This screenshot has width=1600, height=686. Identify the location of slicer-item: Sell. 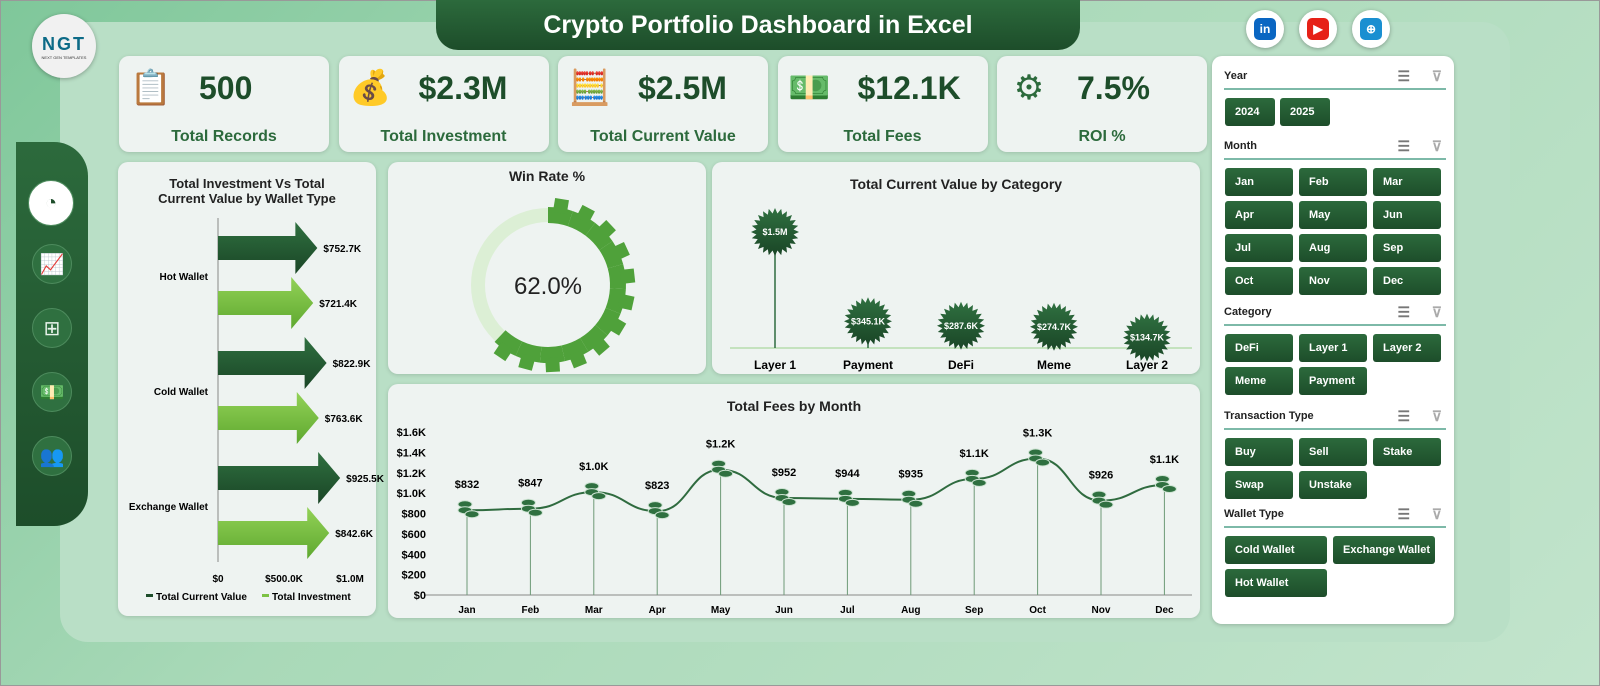
(1333, 452).